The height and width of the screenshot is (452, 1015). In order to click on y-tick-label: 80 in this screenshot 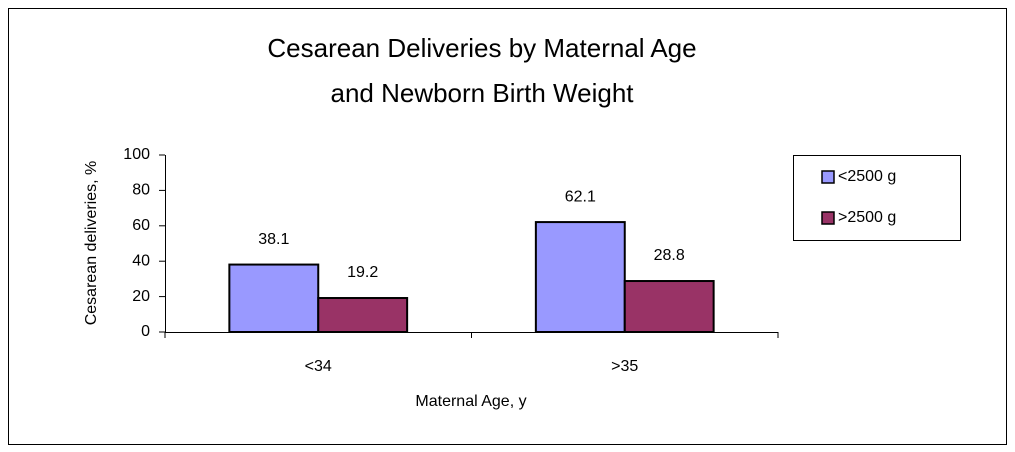, I will do `click(141, 190)`.